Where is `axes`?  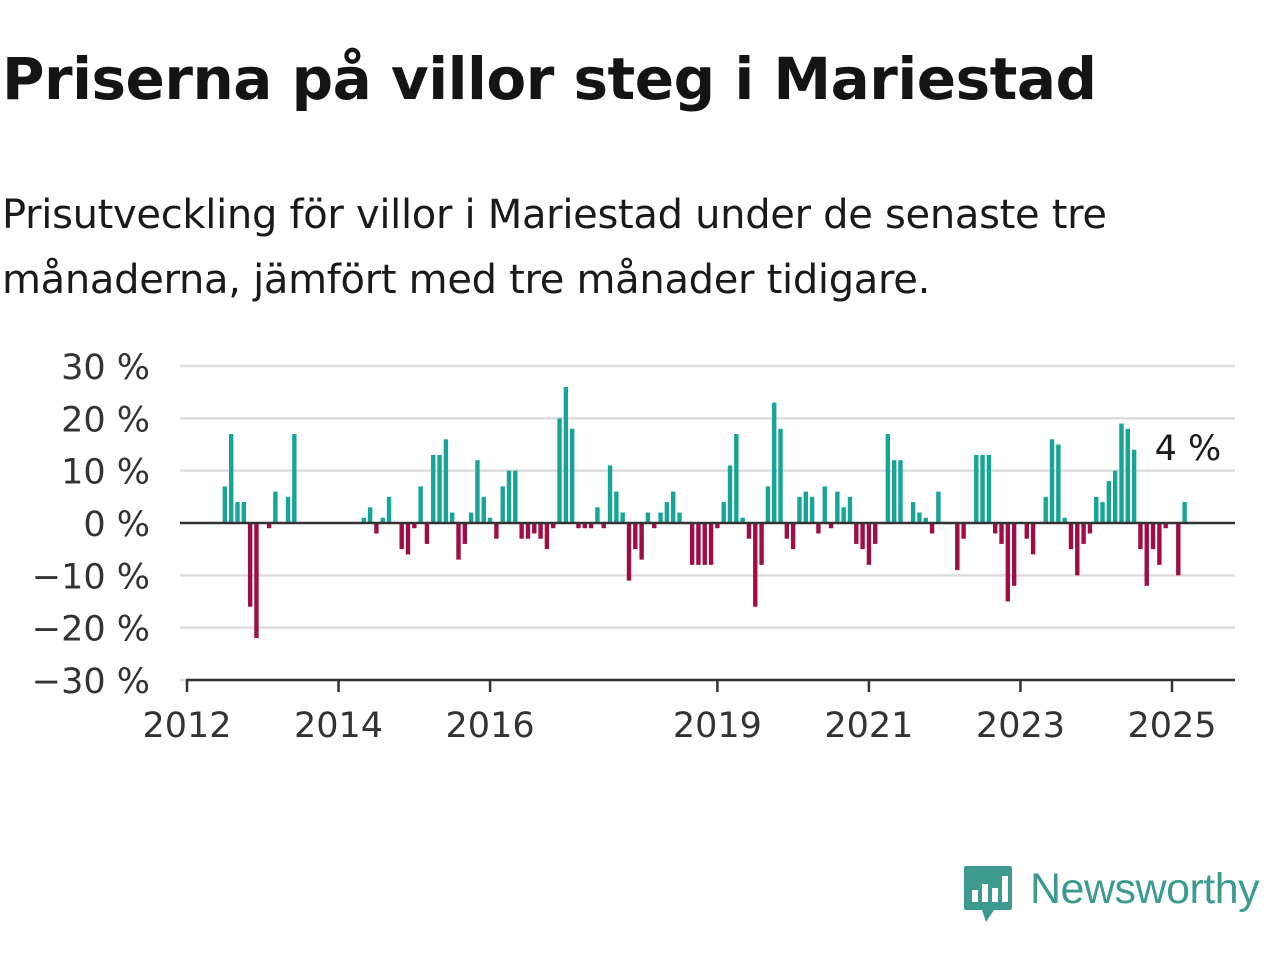
axes is located at coordinates (707, 606).